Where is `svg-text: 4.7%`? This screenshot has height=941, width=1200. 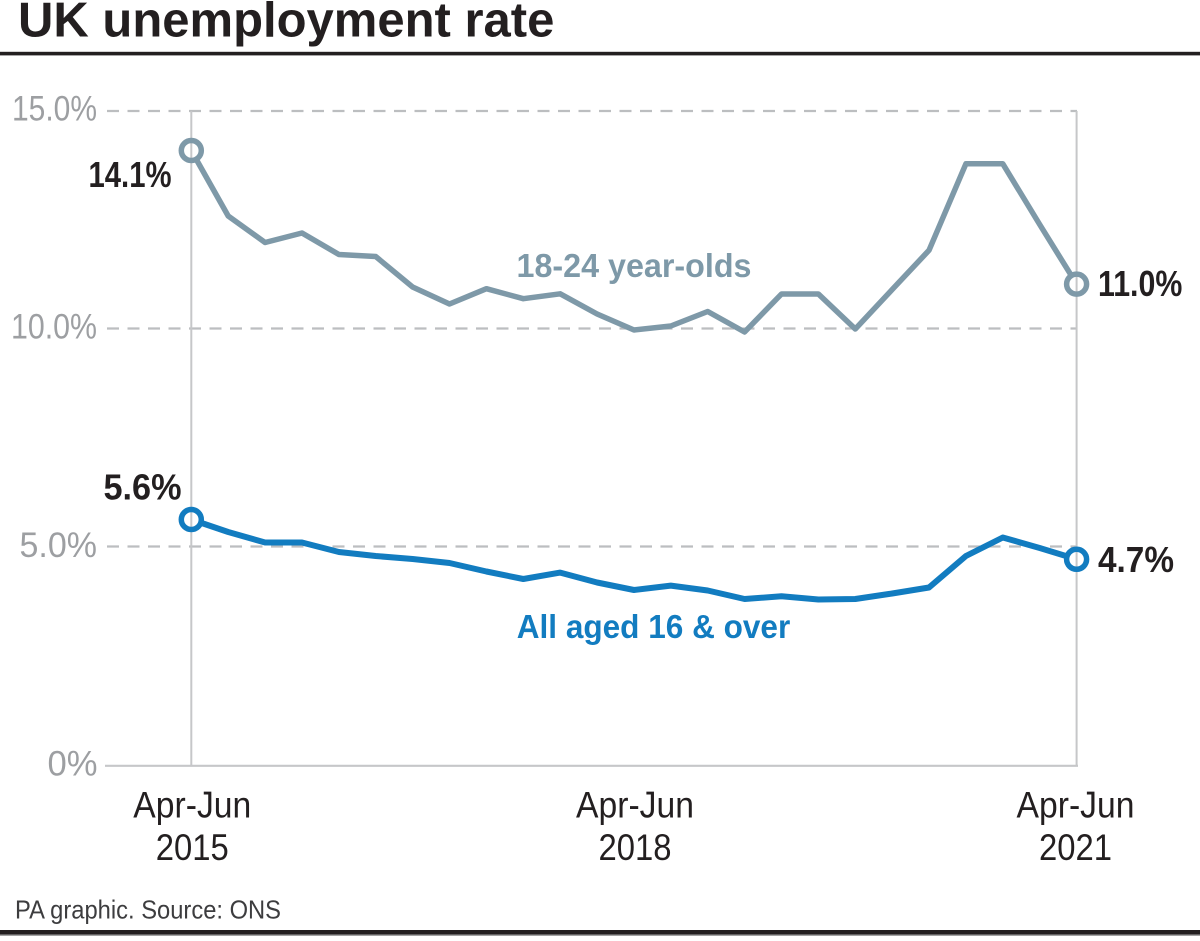 svg-text: 4.7% is located at coordinates (1136, 559).